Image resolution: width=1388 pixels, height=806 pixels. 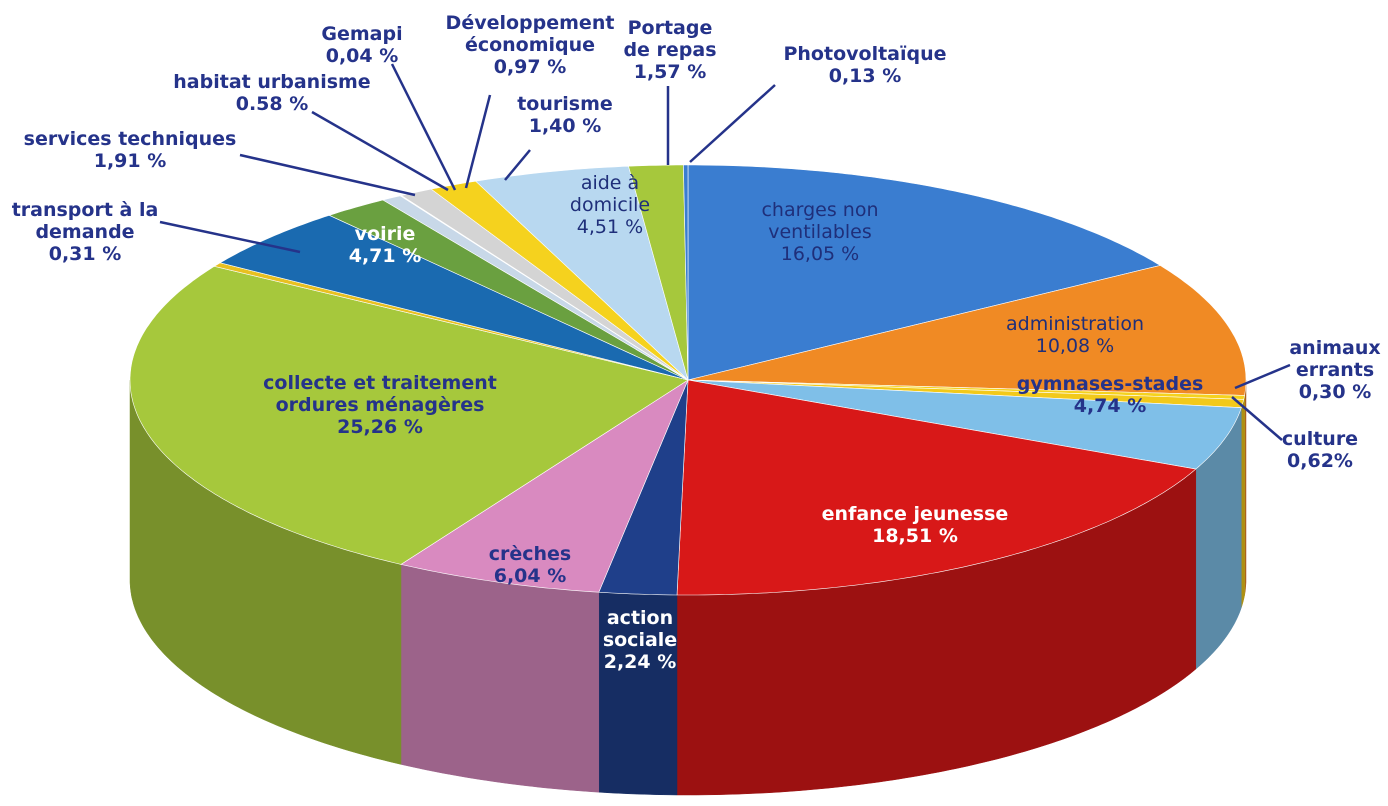 What do you see at coordinates (530, 554) in the screenshot?
I see `category-label: crèches` at bounding box center [530, 554].